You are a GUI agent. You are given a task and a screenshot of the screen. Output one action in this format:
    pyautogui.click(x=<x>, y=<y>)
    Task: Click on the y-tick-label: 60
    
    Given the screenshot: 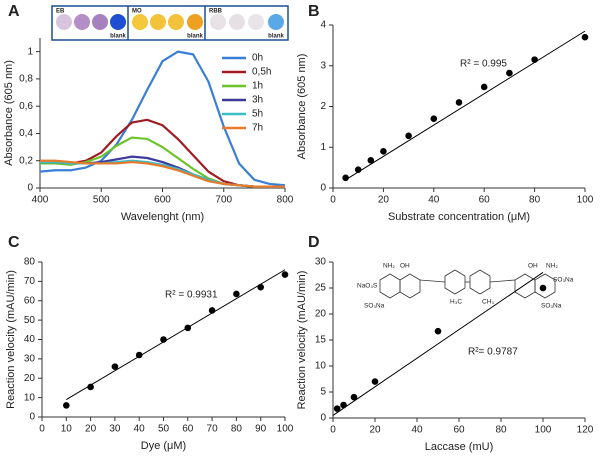 What is the action you would take?
    pyautogui.click(x=30, y=300)
    